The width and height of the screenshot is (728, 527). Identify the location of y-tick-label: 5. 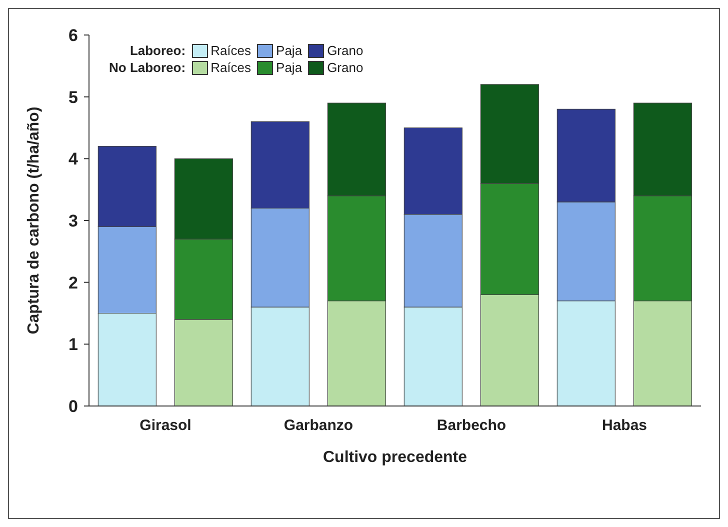
(73, 97).